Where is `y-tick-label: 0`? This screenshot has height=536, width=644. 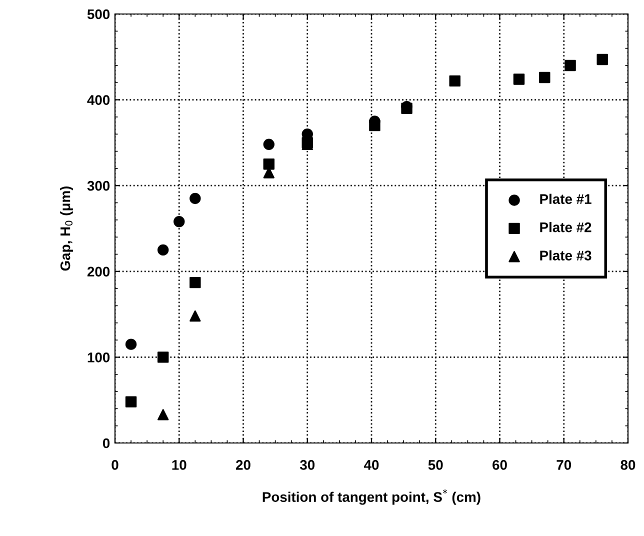
y-tick-label: 0 is located at coordinates (106, 443).